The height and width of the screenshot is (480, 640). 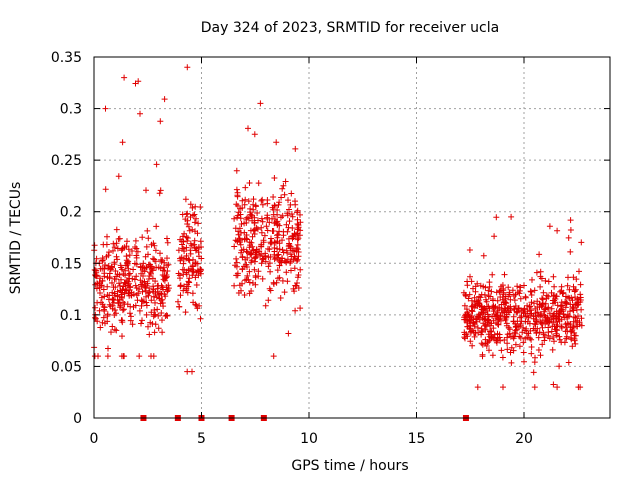 What do you see at coordinates (66, 264) in the screenshot?
I see `y-tick-label: 0.15` at bounding box center [66, 264].